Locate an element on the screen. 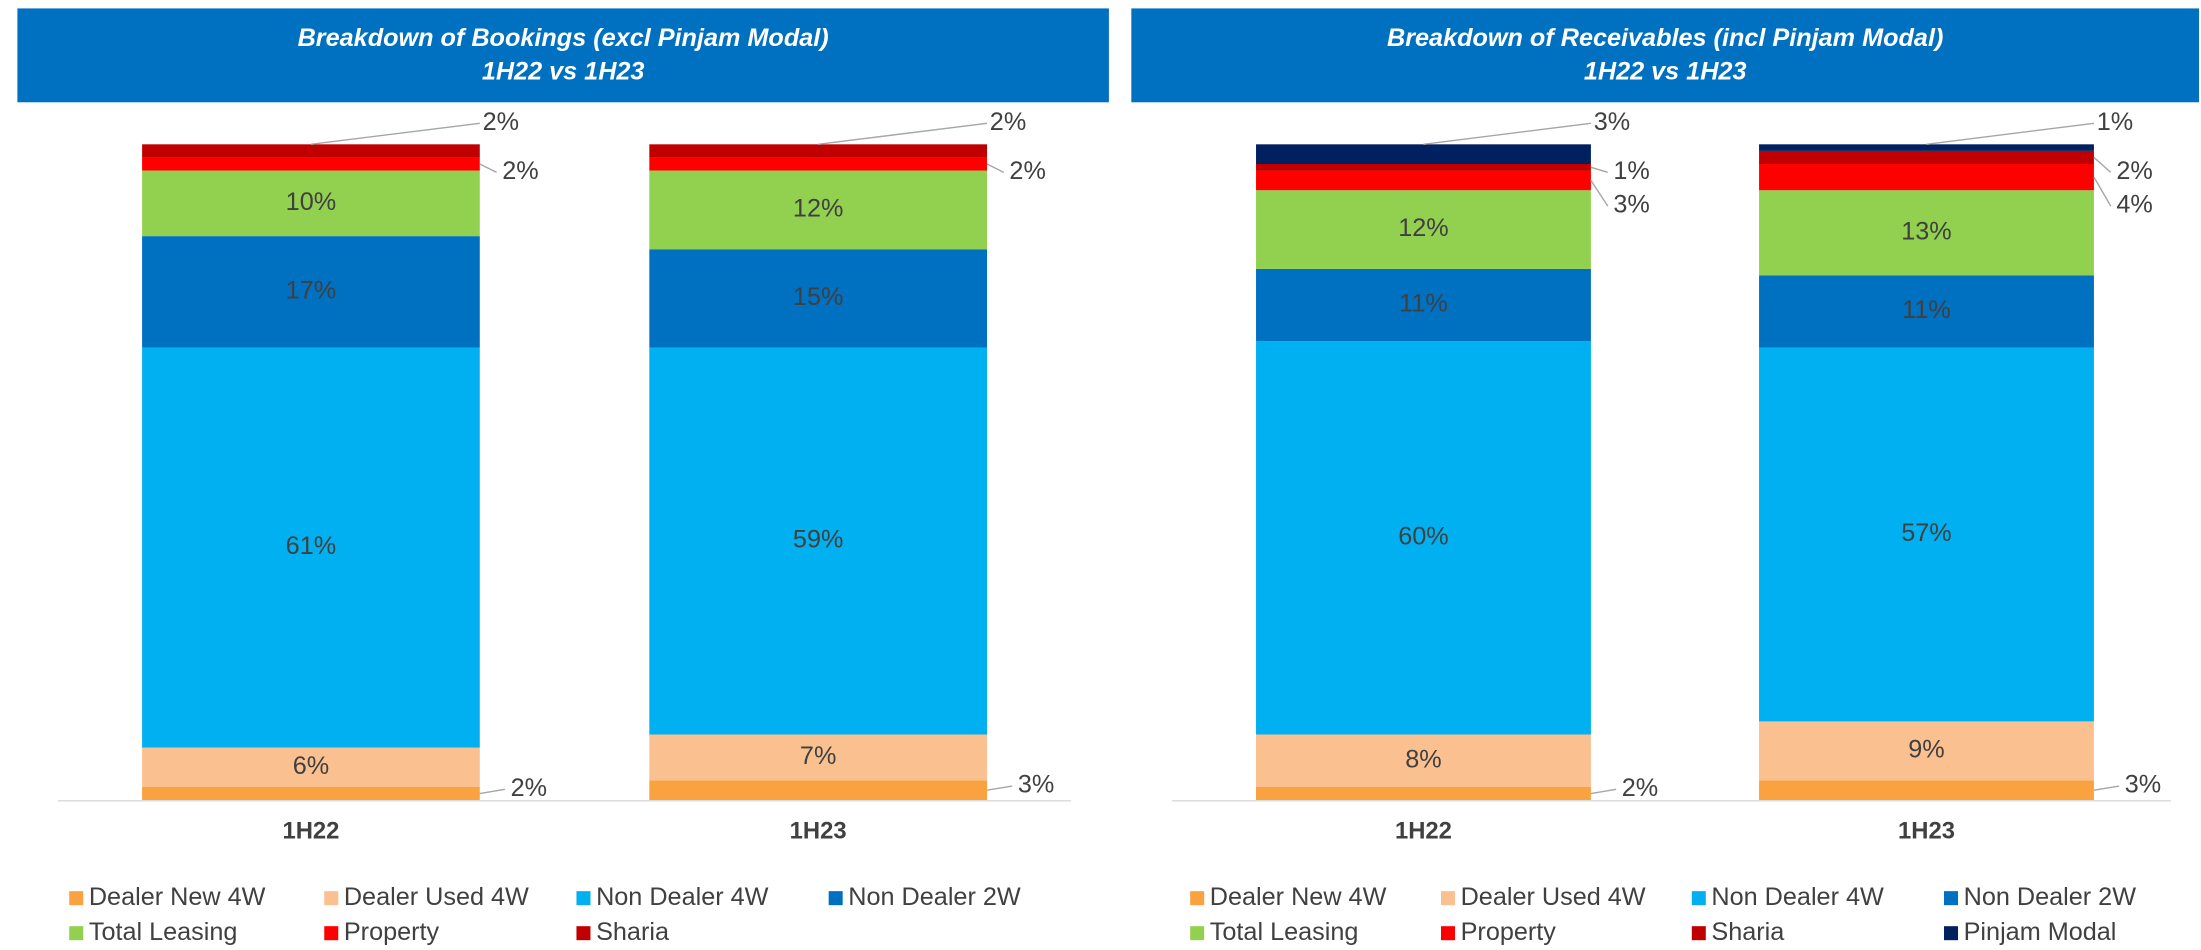 This screenshot has width=2201, height=950. data-label: 9% is located at coordinates (1926, 750).